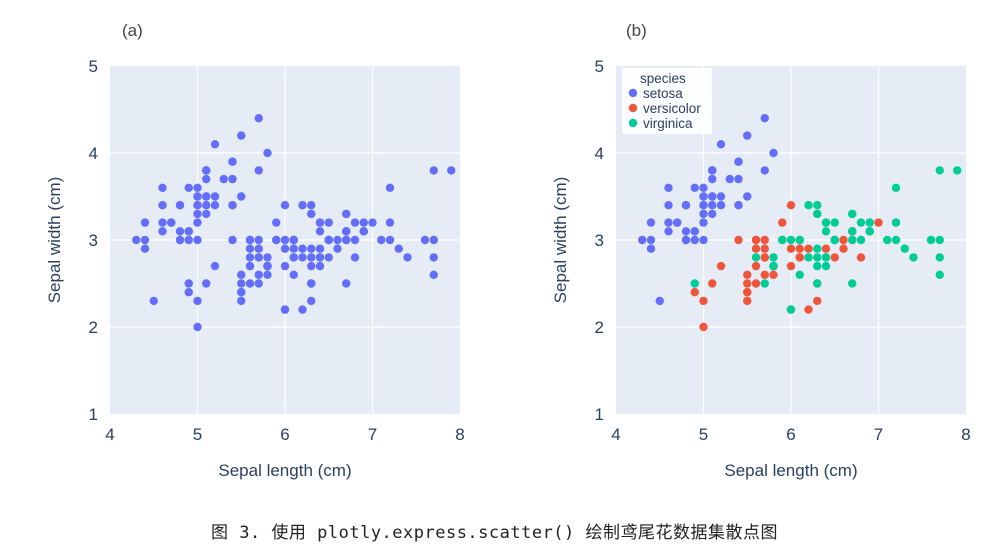 The height and width of the screenshot is (555, 989). Describe the element at coordinates (109, 434) in the screenshot. I see `x-tick-label: 4` at that location.